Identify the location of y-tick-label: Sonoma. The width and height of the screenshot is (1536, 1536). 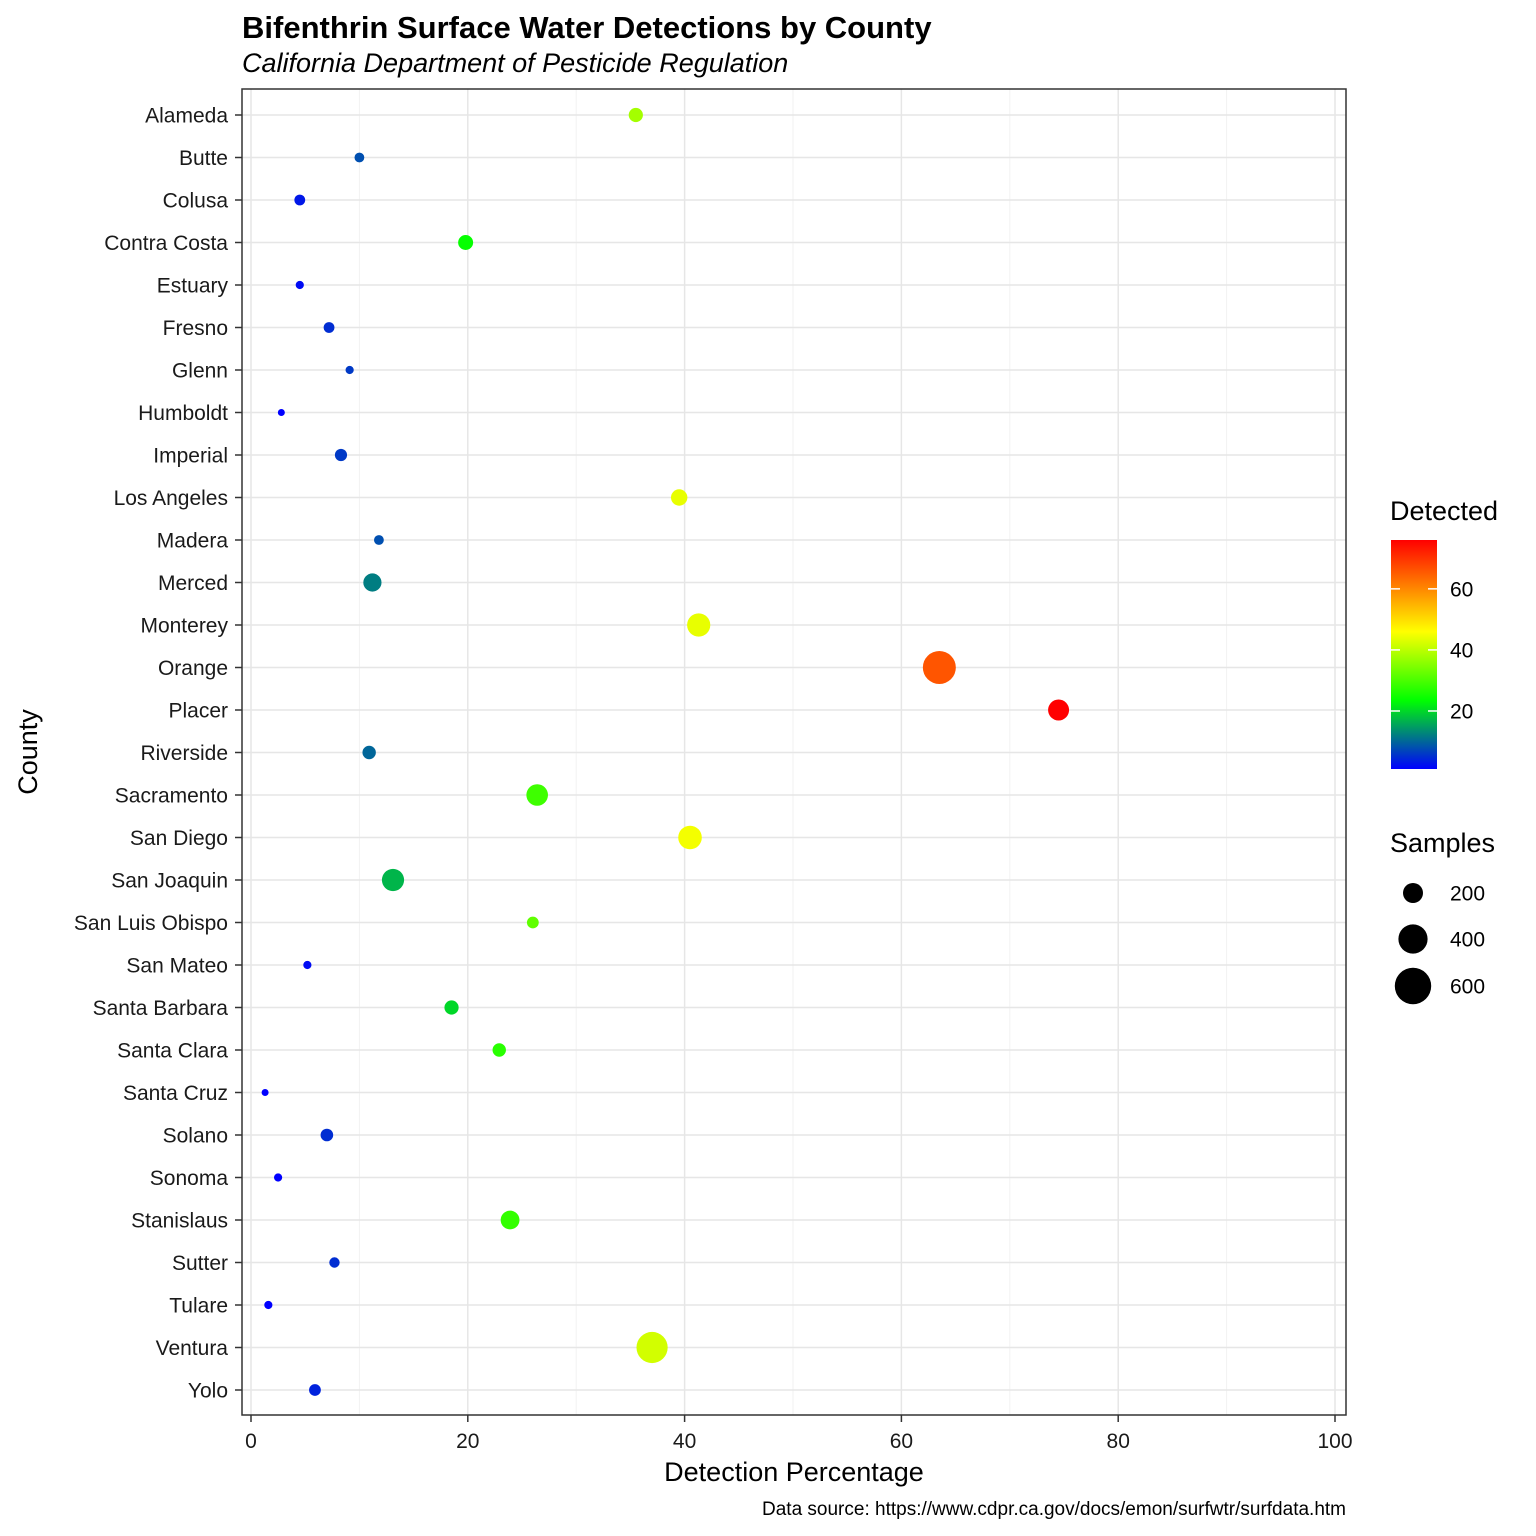
(189, 1178).